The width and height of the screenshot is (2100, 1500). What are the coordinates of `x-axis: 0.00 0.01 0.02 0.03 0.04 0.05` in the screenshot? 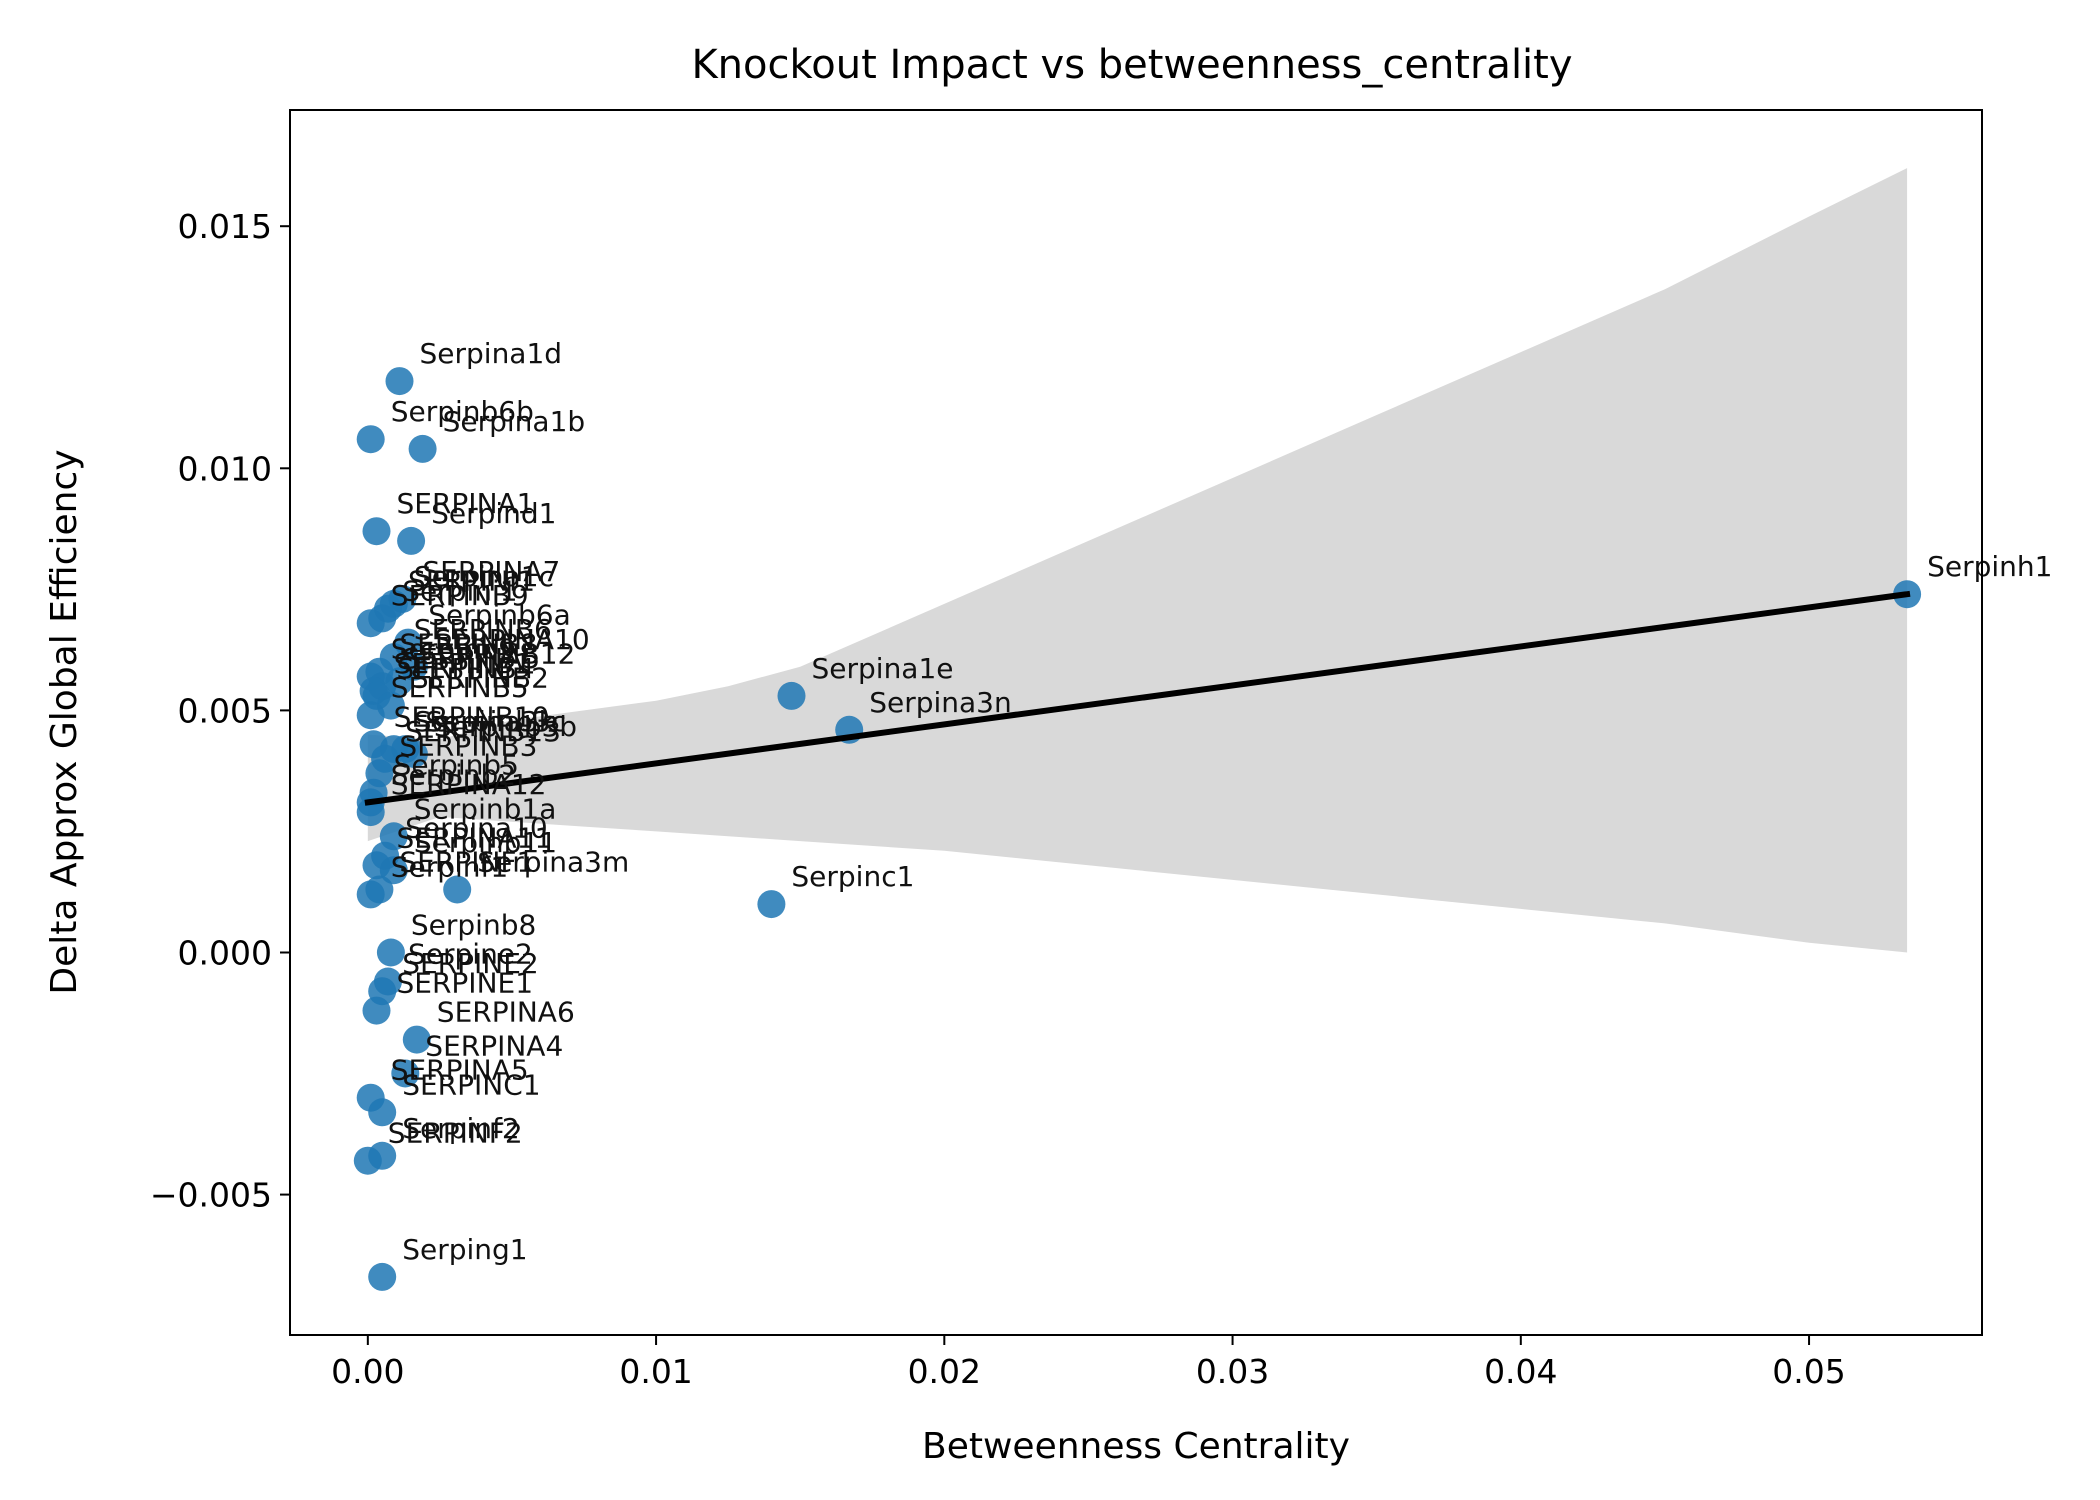 It's located at (1088, 1363).